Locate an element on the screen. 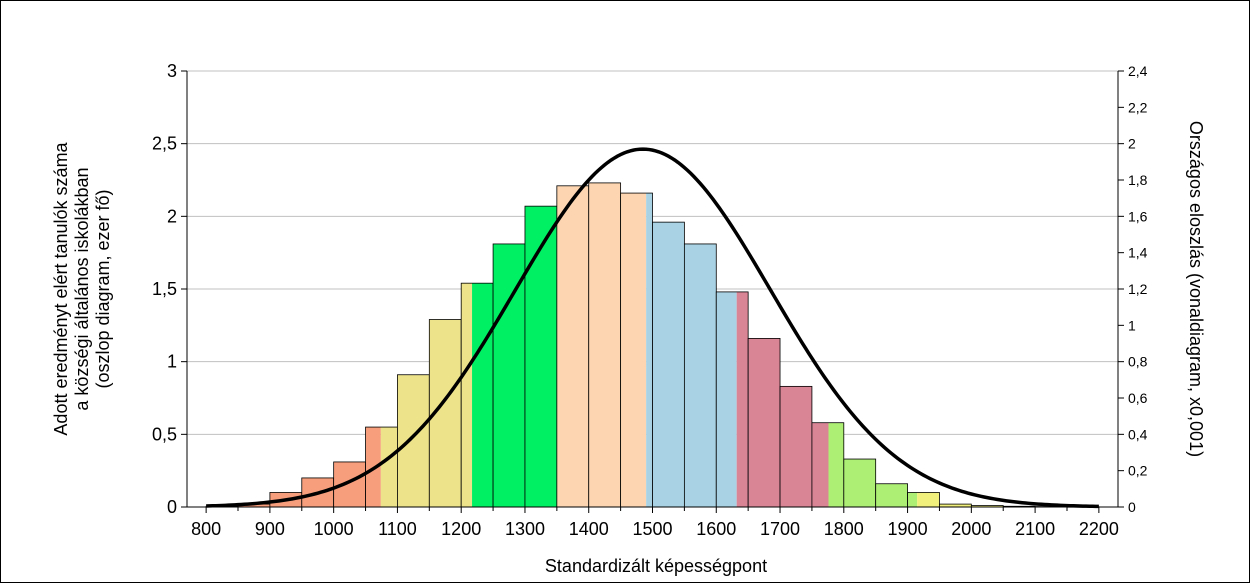  x-tick-label-5: 1300 is located at coordinates (525, 529).